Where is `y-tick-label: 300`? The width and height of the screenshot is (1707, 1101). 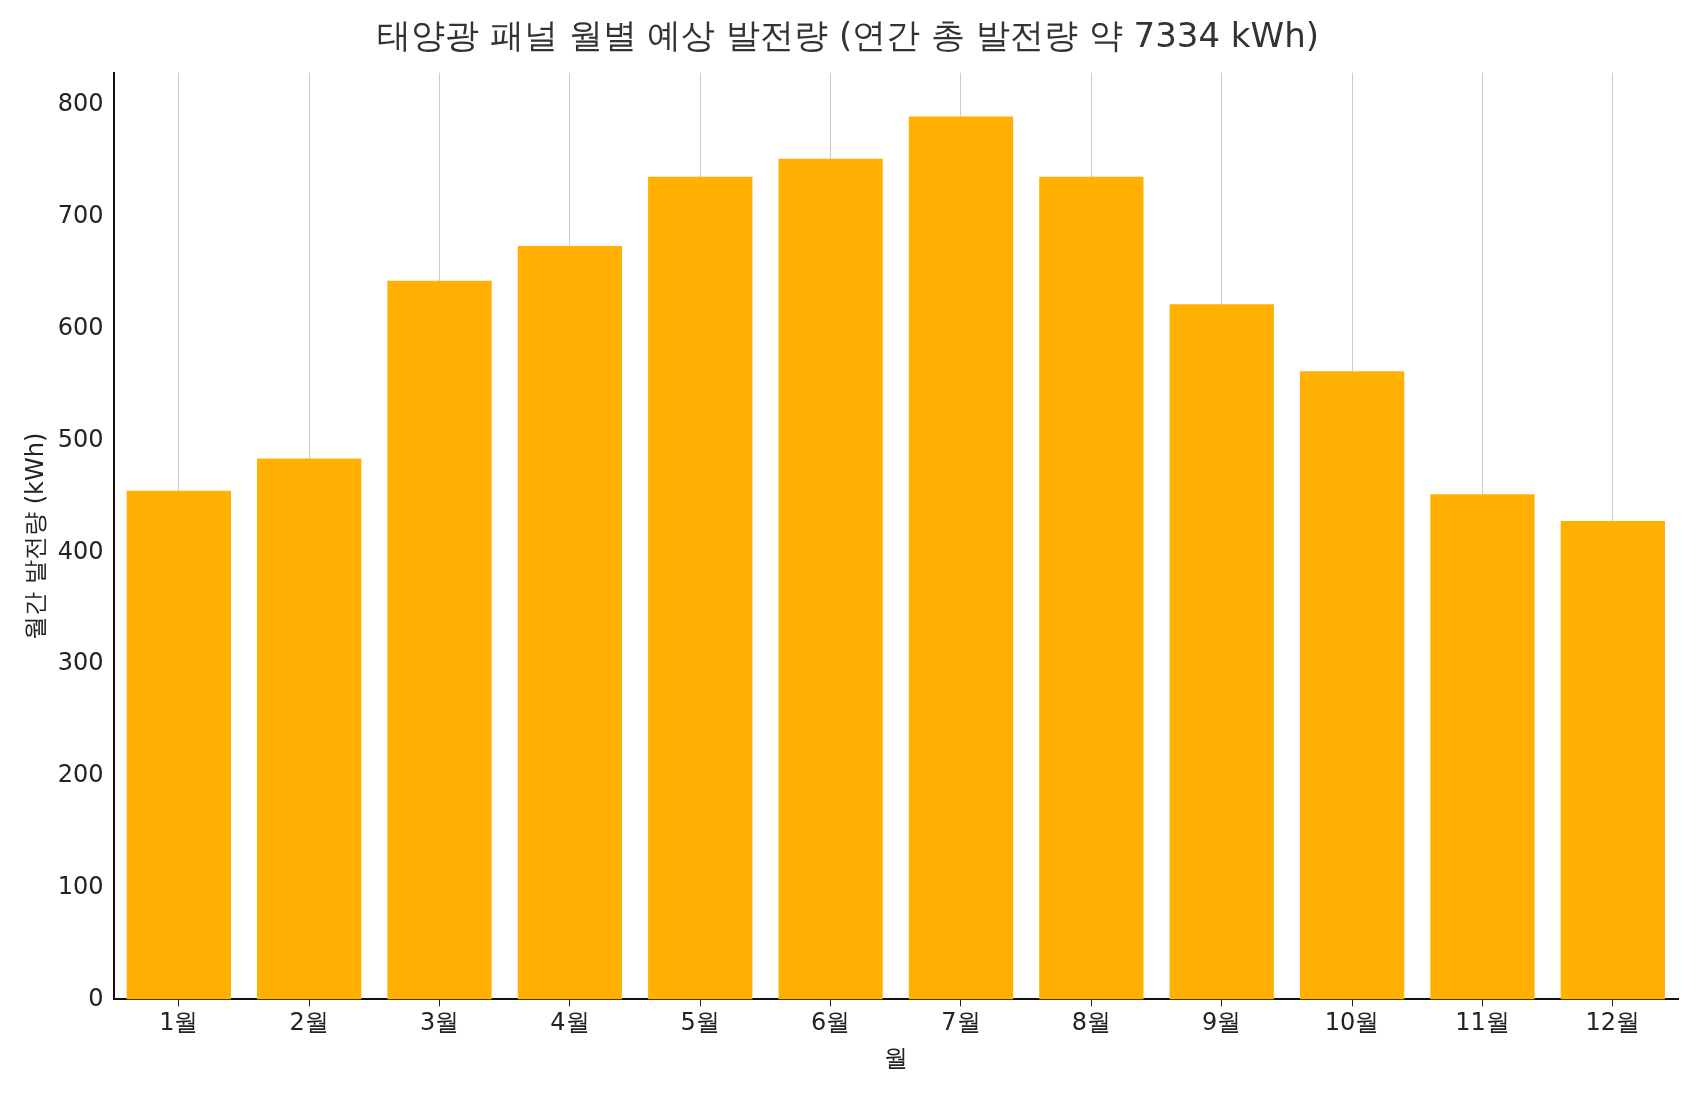 y-tick-label: 300 is located at coordinates (80, 662).